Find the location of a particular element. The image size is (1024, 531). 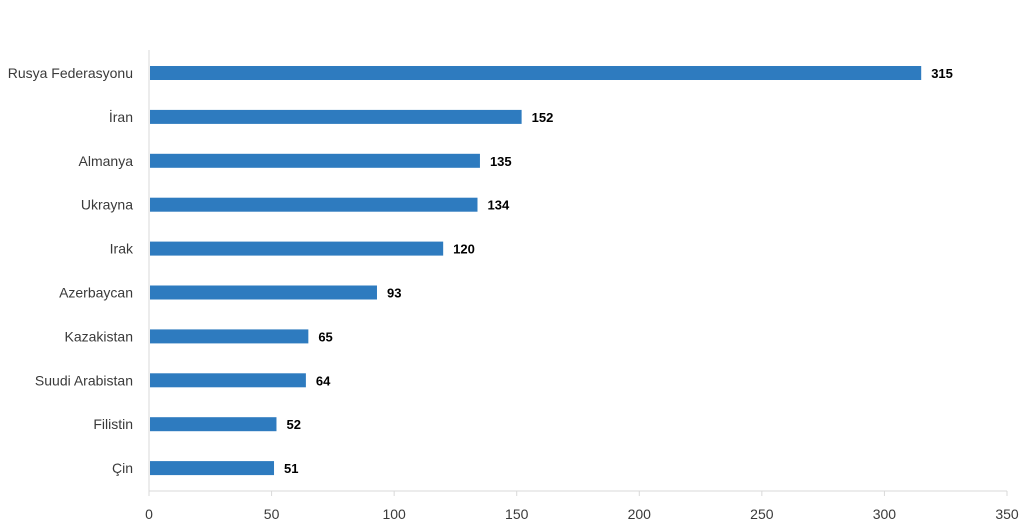

category-label: Çin is located at coordinates (122, 468).